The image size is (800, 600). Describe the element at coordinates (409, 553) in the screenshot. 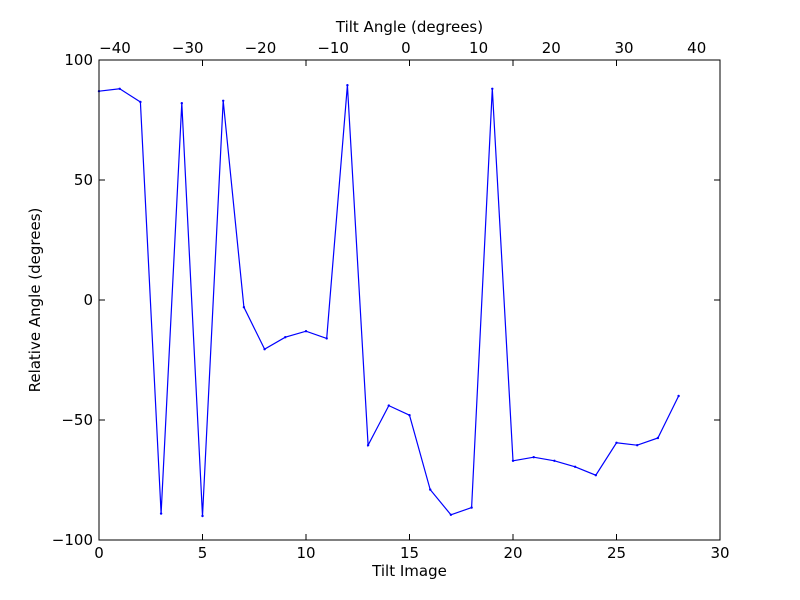

I see `x-tick-label: 15` at that location.